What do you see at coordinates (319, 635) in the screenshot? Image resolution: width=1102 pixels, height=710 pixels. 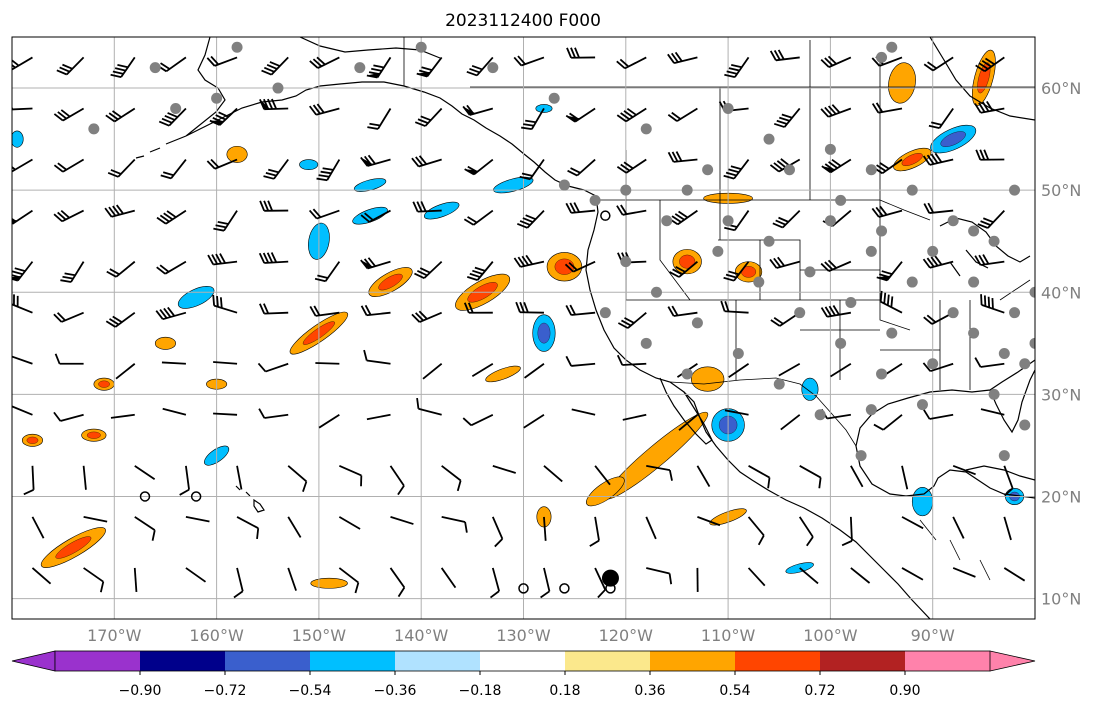 I see `longitude-label: 150°W` at bounding box center [319, 635].